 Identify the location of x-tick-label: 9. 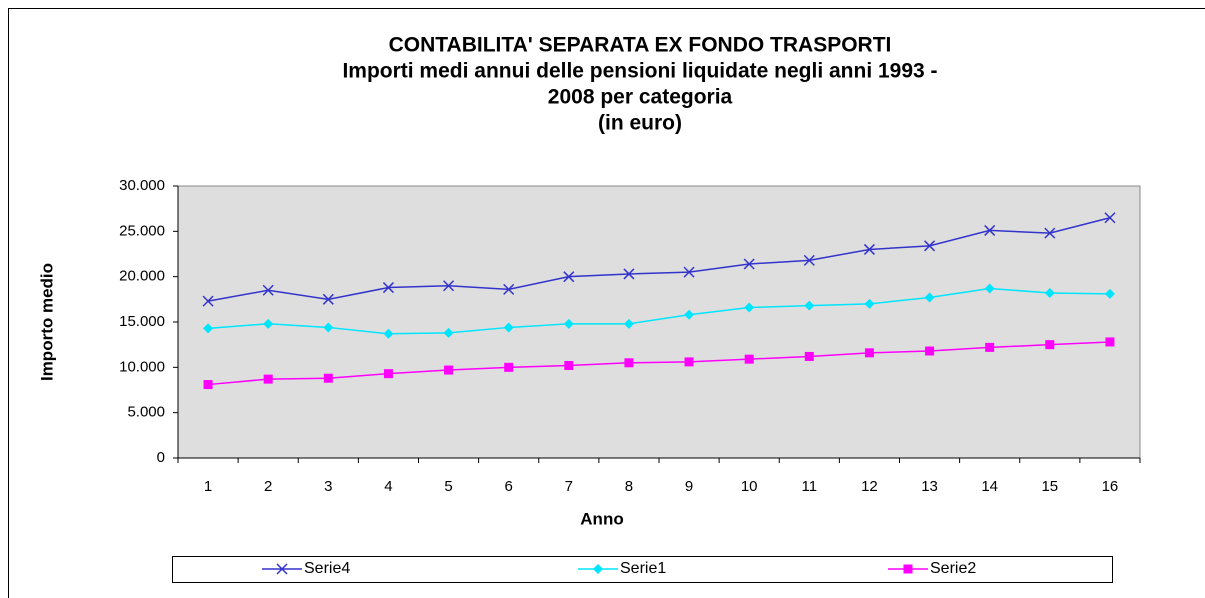
(689, 486).